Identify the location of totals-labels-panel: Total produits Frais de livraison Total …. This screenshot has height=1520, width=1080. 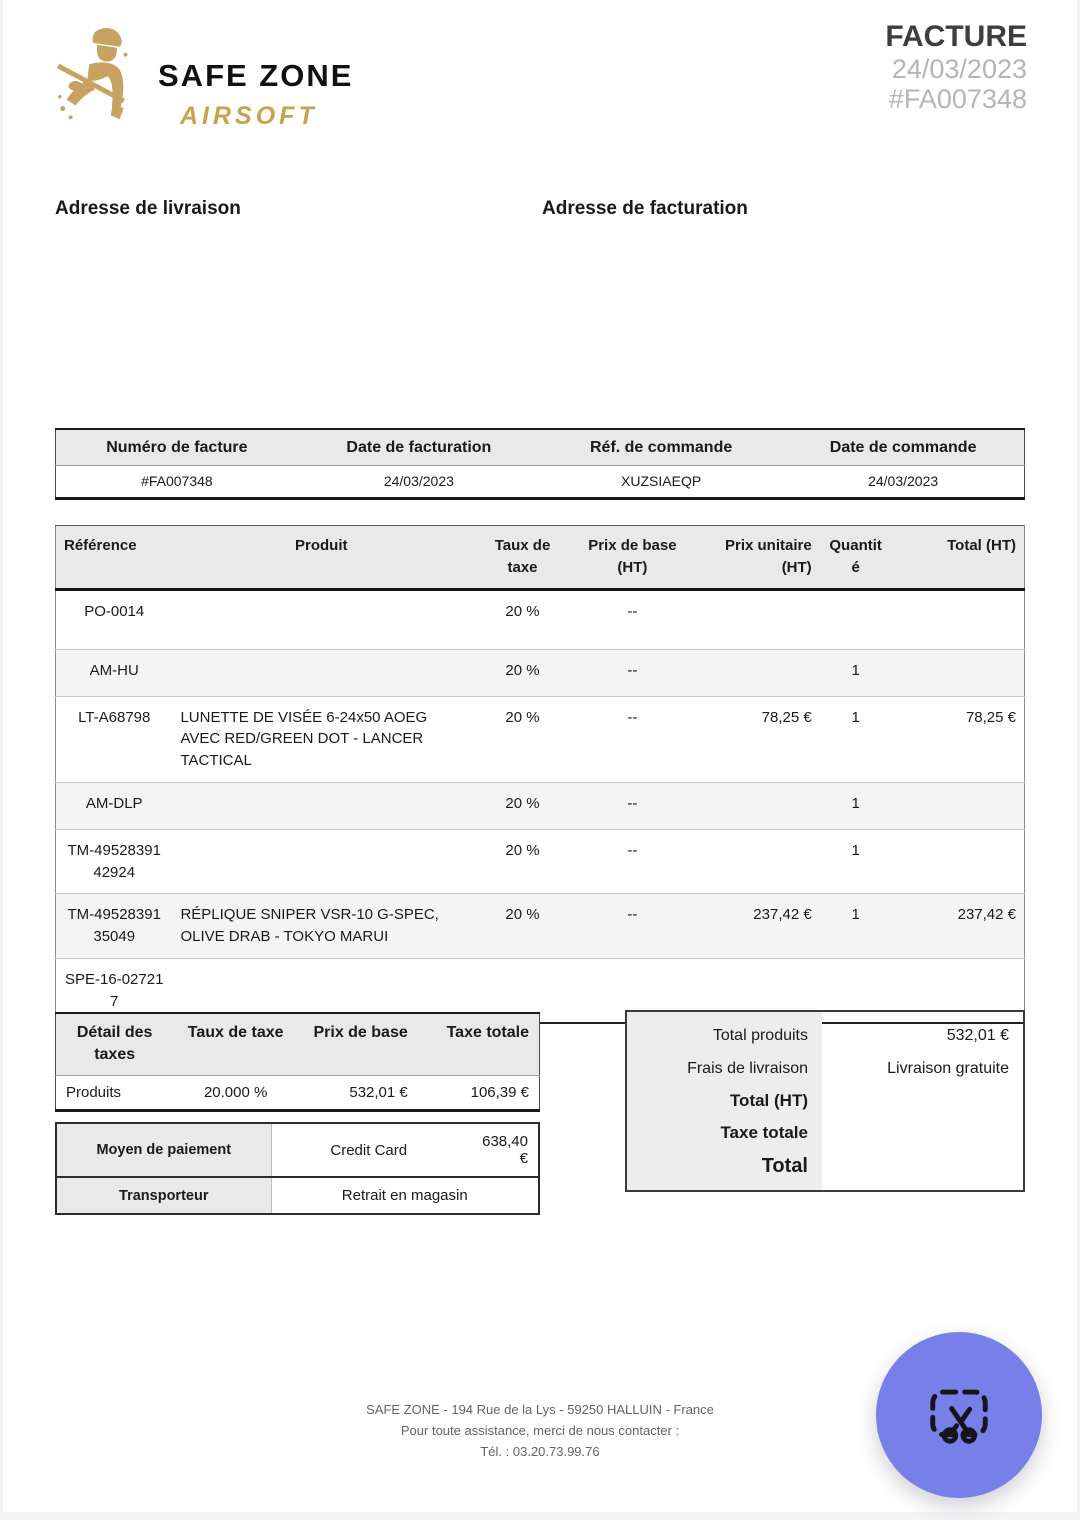
(724, 1101).